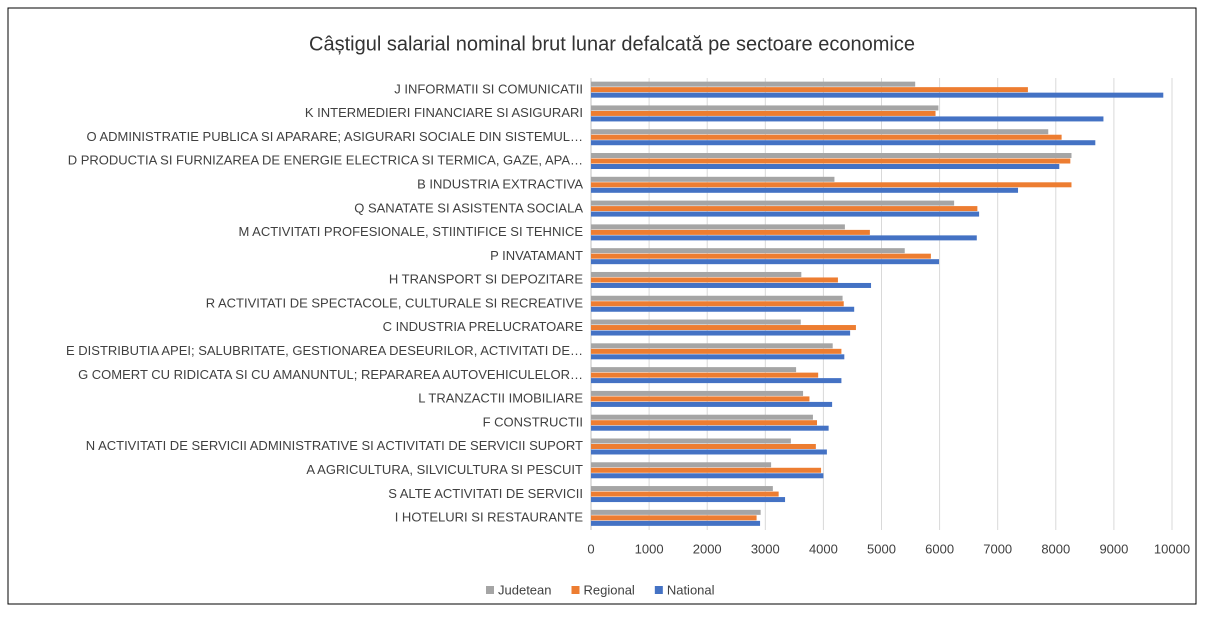 The width and height of the screenshot is (1205, 617). Describe the element at coordinates (488, 88) in the screenshot. I see `y-tick-label: J INFORMATII SI COMUNICATII` at that location.